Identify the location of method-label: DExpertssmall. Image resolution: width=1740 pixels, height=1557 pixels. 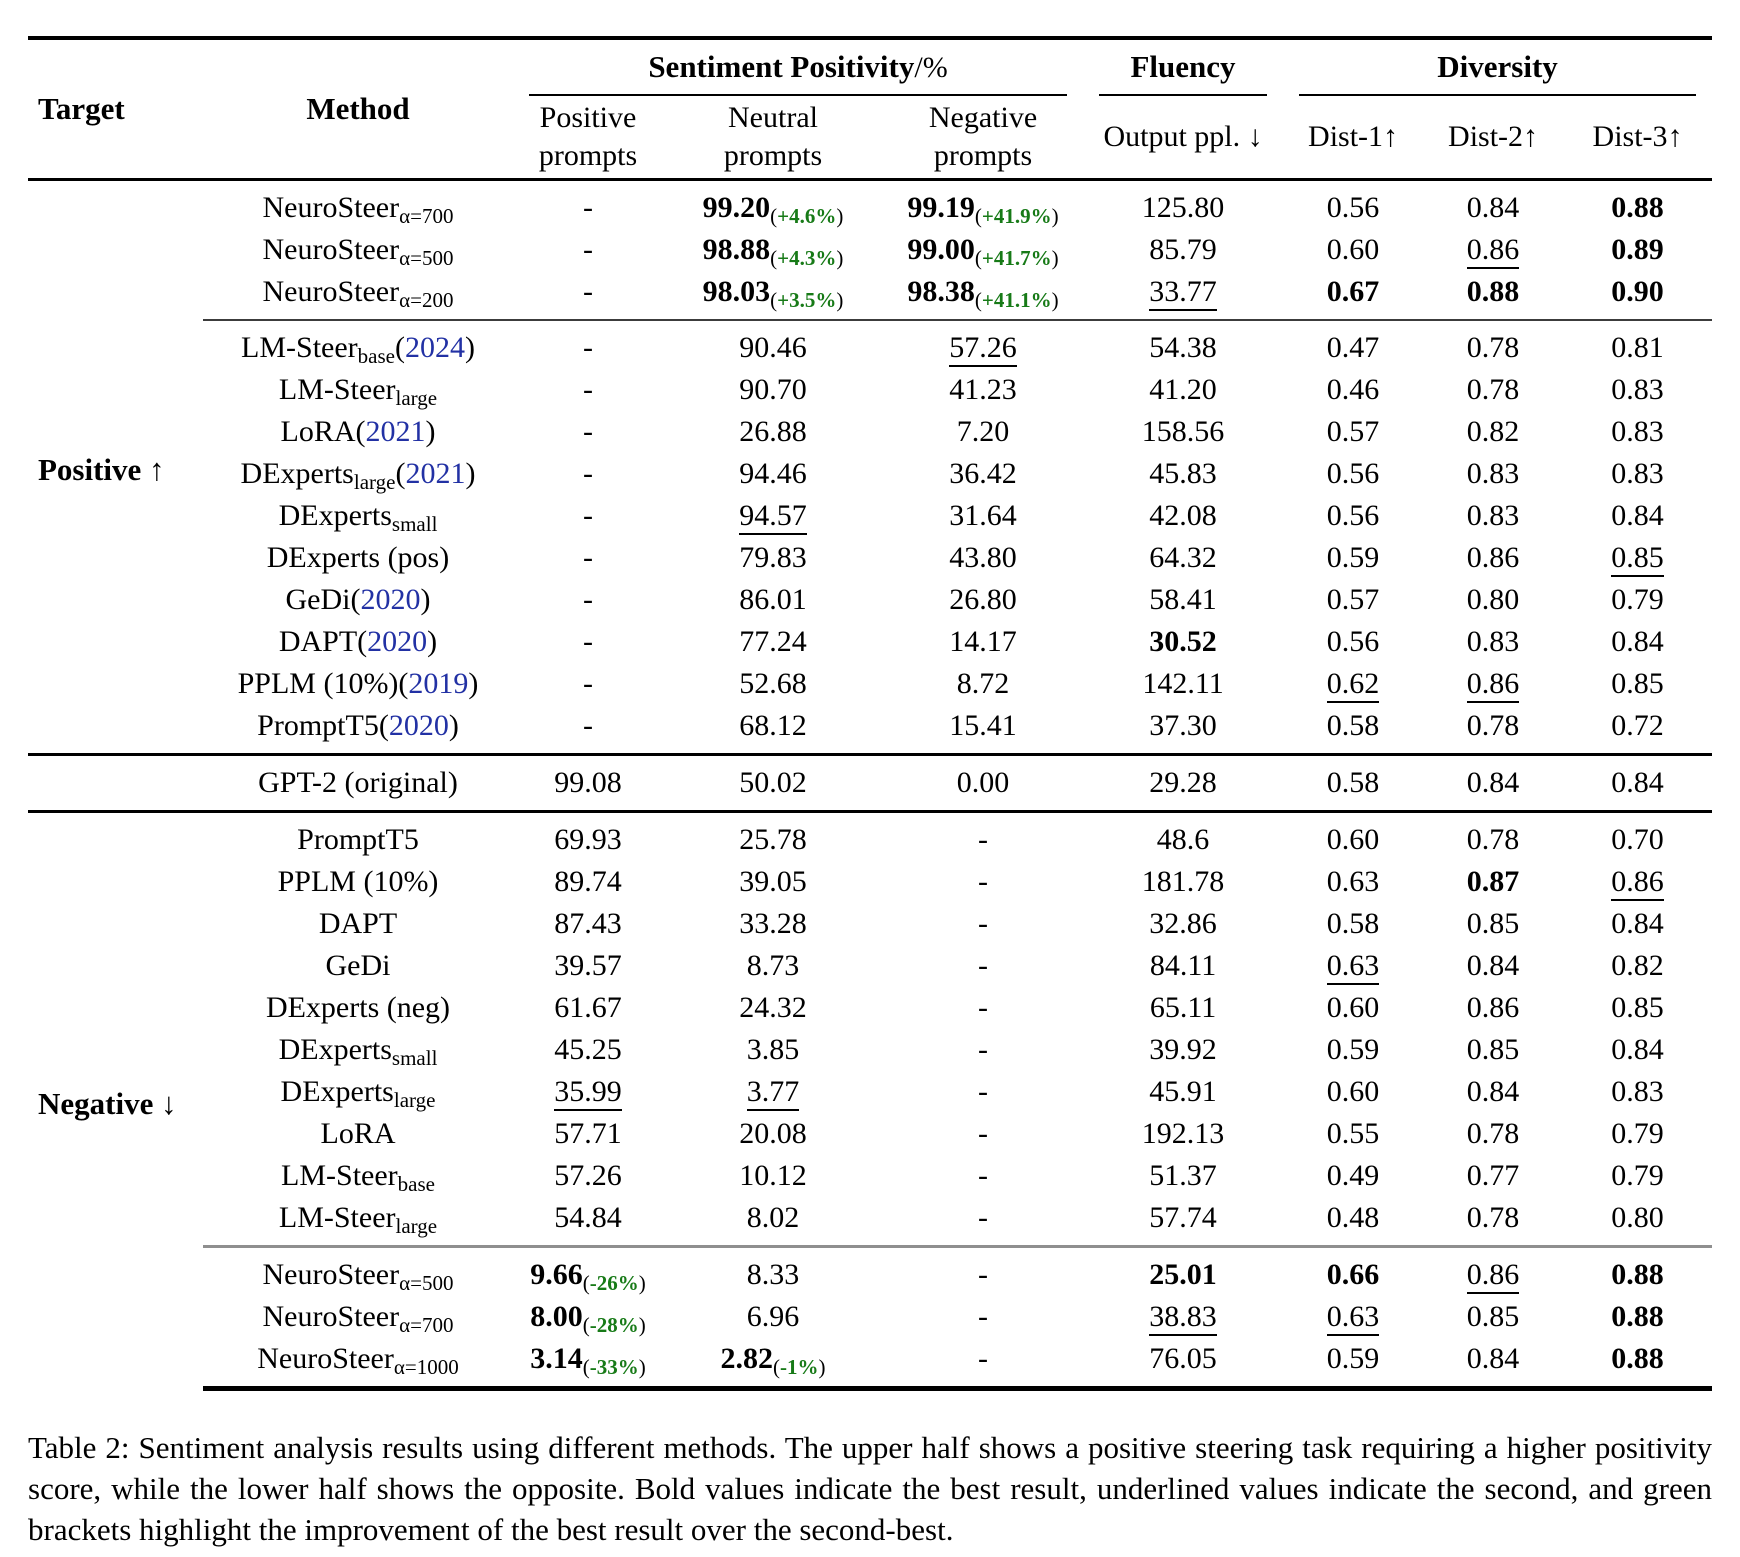
(358, 1050).